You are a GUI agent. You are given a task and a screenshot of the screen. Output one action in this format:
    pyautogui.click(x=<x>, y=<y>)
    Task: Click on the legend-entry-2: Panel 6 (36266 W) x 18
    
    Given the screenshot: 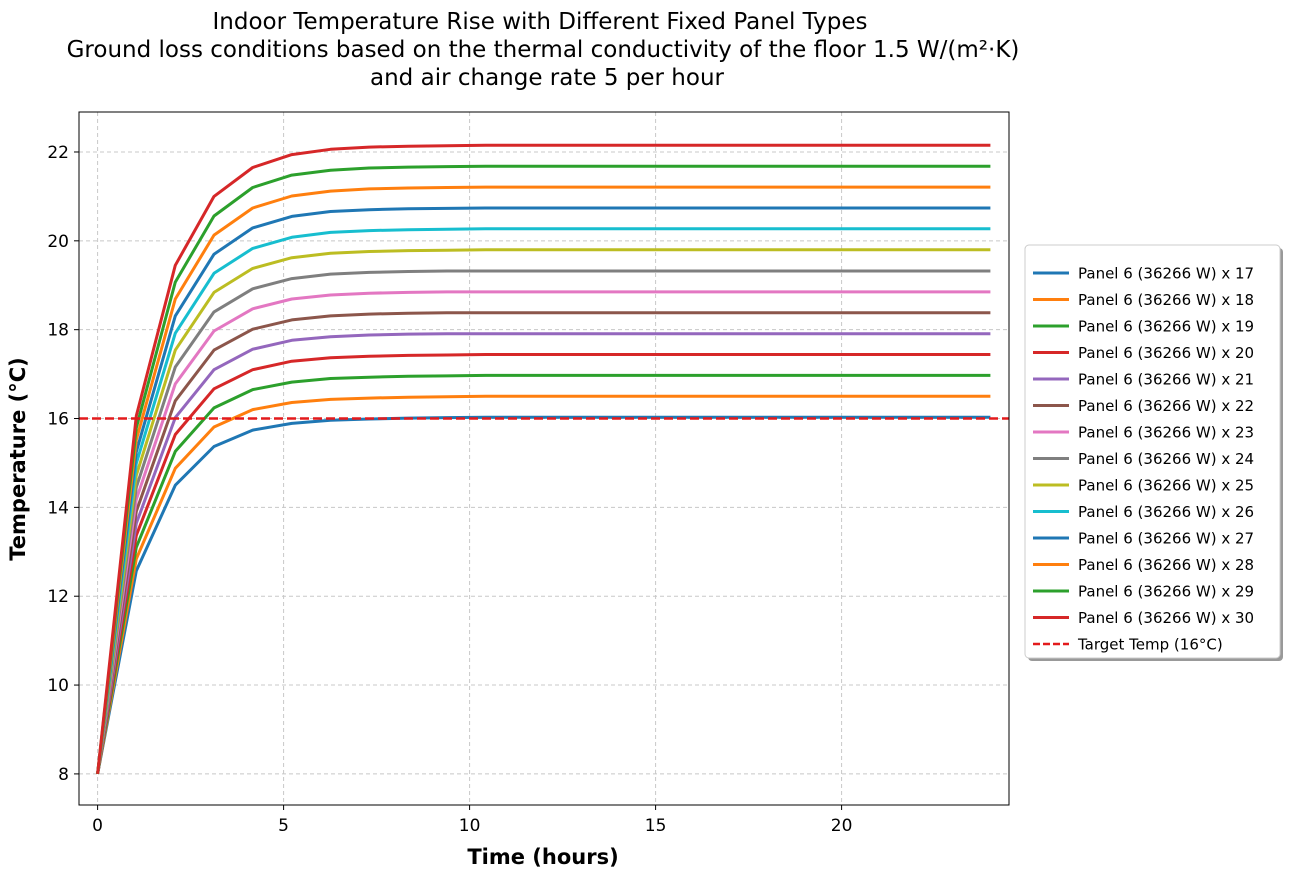 What is the action you would take?
    pyautogui.click(x=1143, y=300)
    